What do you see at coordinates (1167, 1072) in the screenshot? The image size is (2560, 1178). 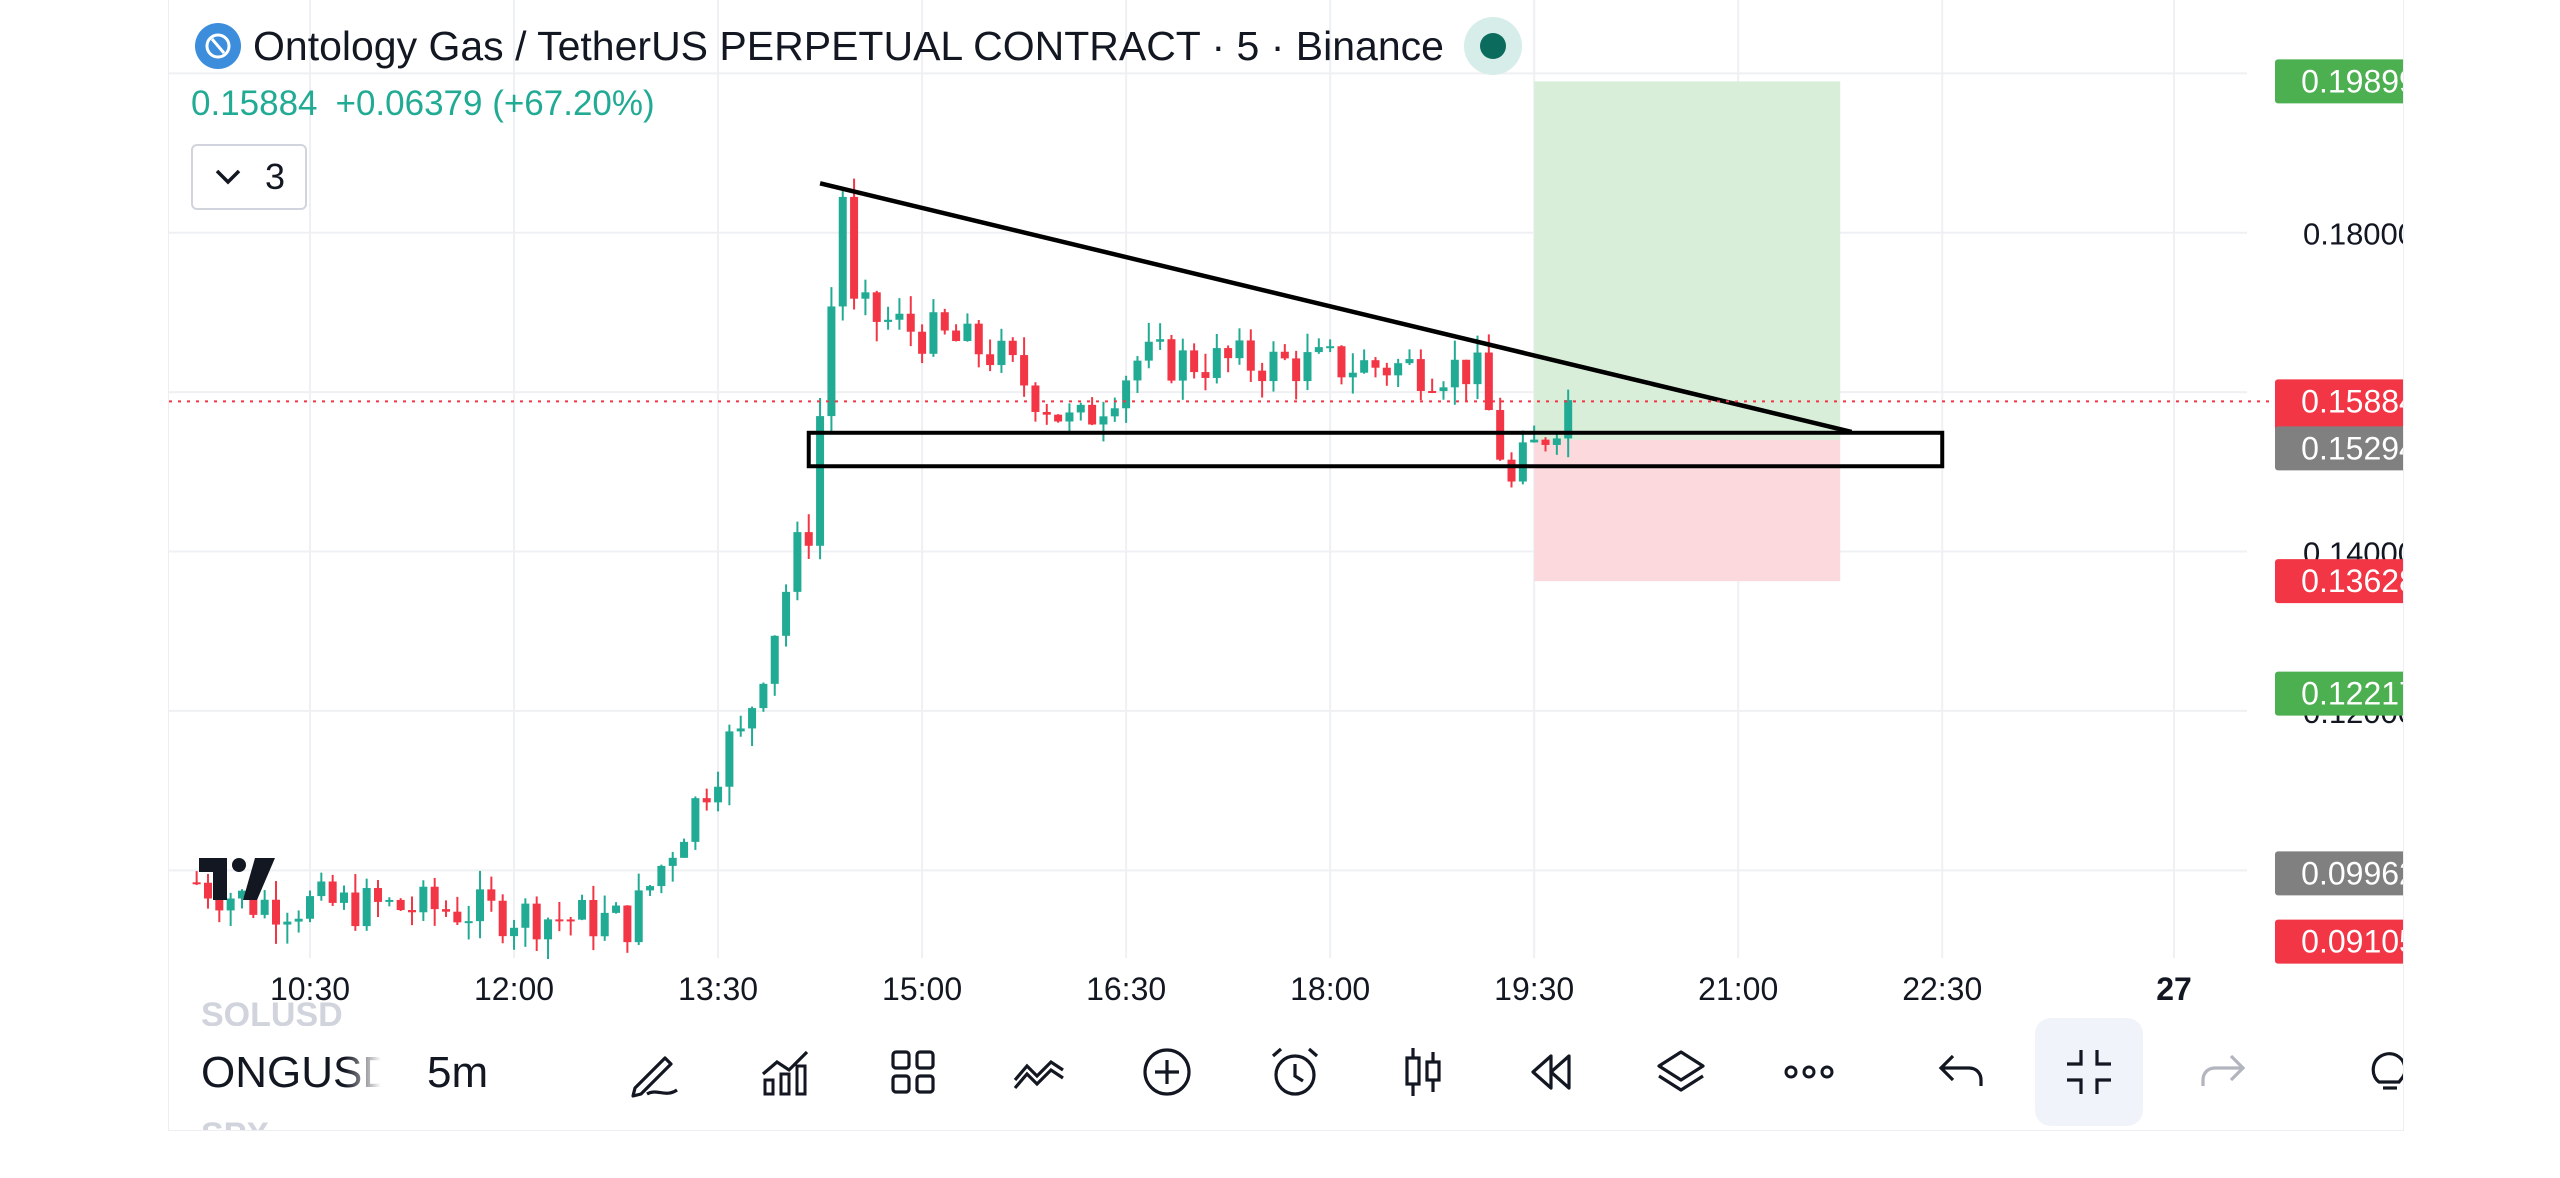 I see `add-icon` at bounding box center [1167, 1072].